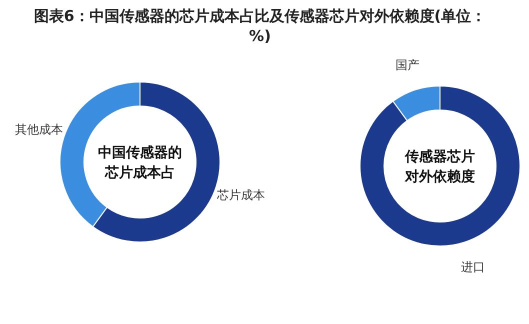 The width and height of the screenshot is (529, 324). Describe the element at coordinates (439, 157) in the screenshot. I see `text: 传感器芯片` at that location.